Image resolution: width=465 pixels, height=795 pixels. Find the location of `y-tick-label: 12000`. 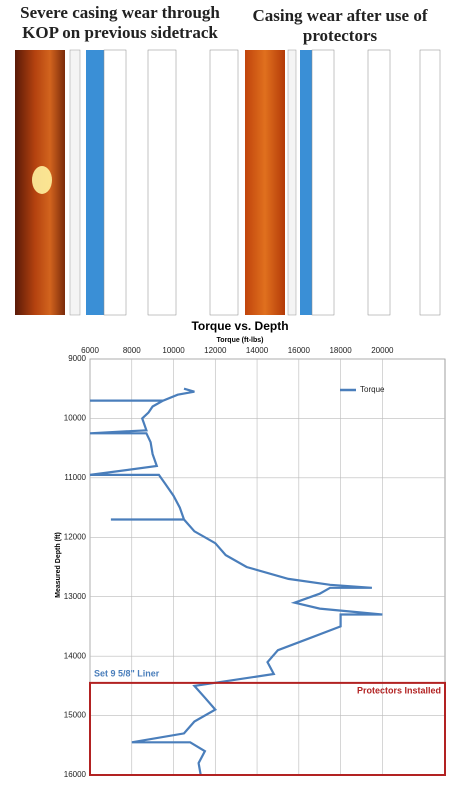

y-tick-label: 12000 is located at coordinates (75, 536).